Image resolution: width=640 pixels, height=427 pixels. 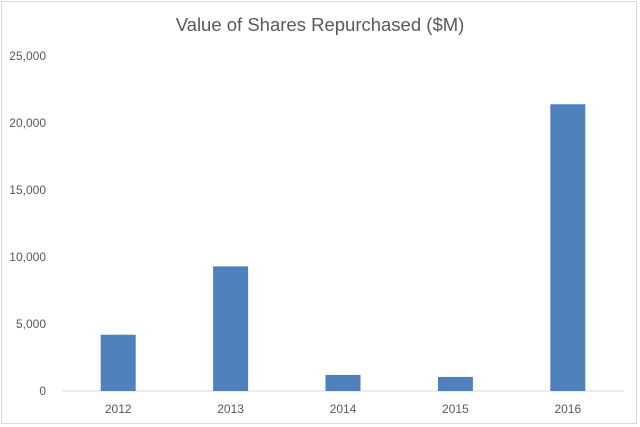 I want to click on x-axis: 2012 2013 2014 2015 2016, so click(x=343, y=409).